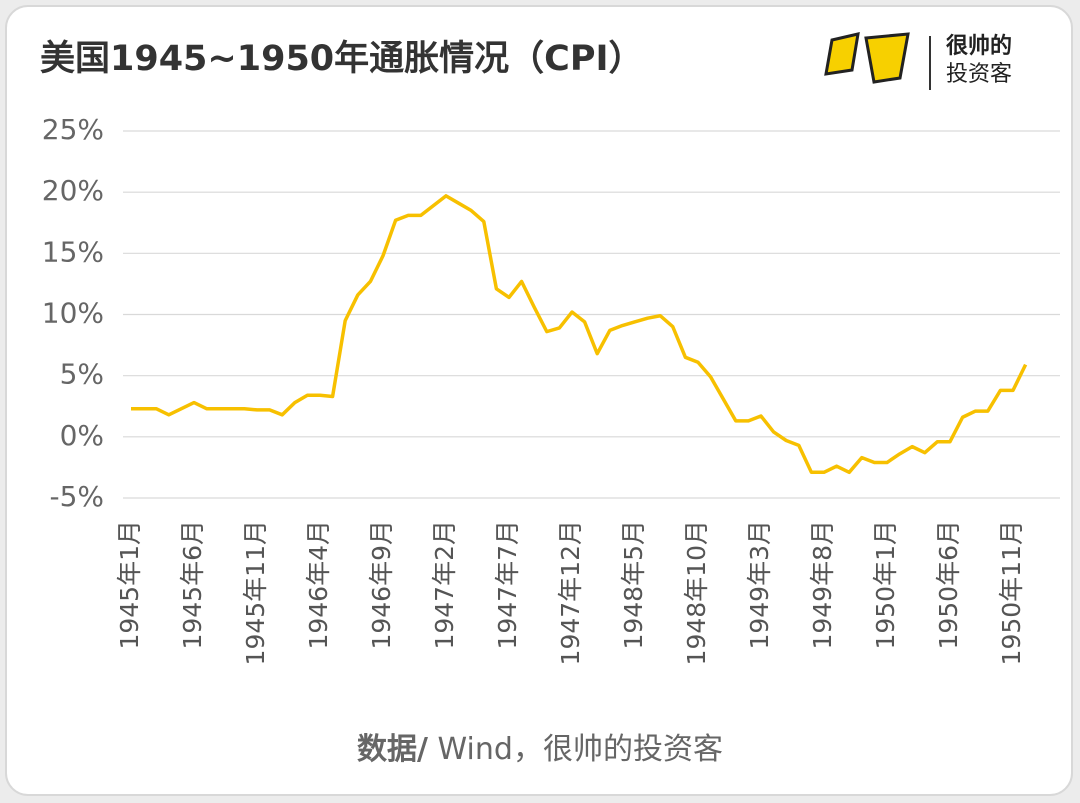 The image size is (1080, 803). Describe the element at coordinates (444, 585) in the screenshot. I see `x-tick-label: 1947年2月` at that location.